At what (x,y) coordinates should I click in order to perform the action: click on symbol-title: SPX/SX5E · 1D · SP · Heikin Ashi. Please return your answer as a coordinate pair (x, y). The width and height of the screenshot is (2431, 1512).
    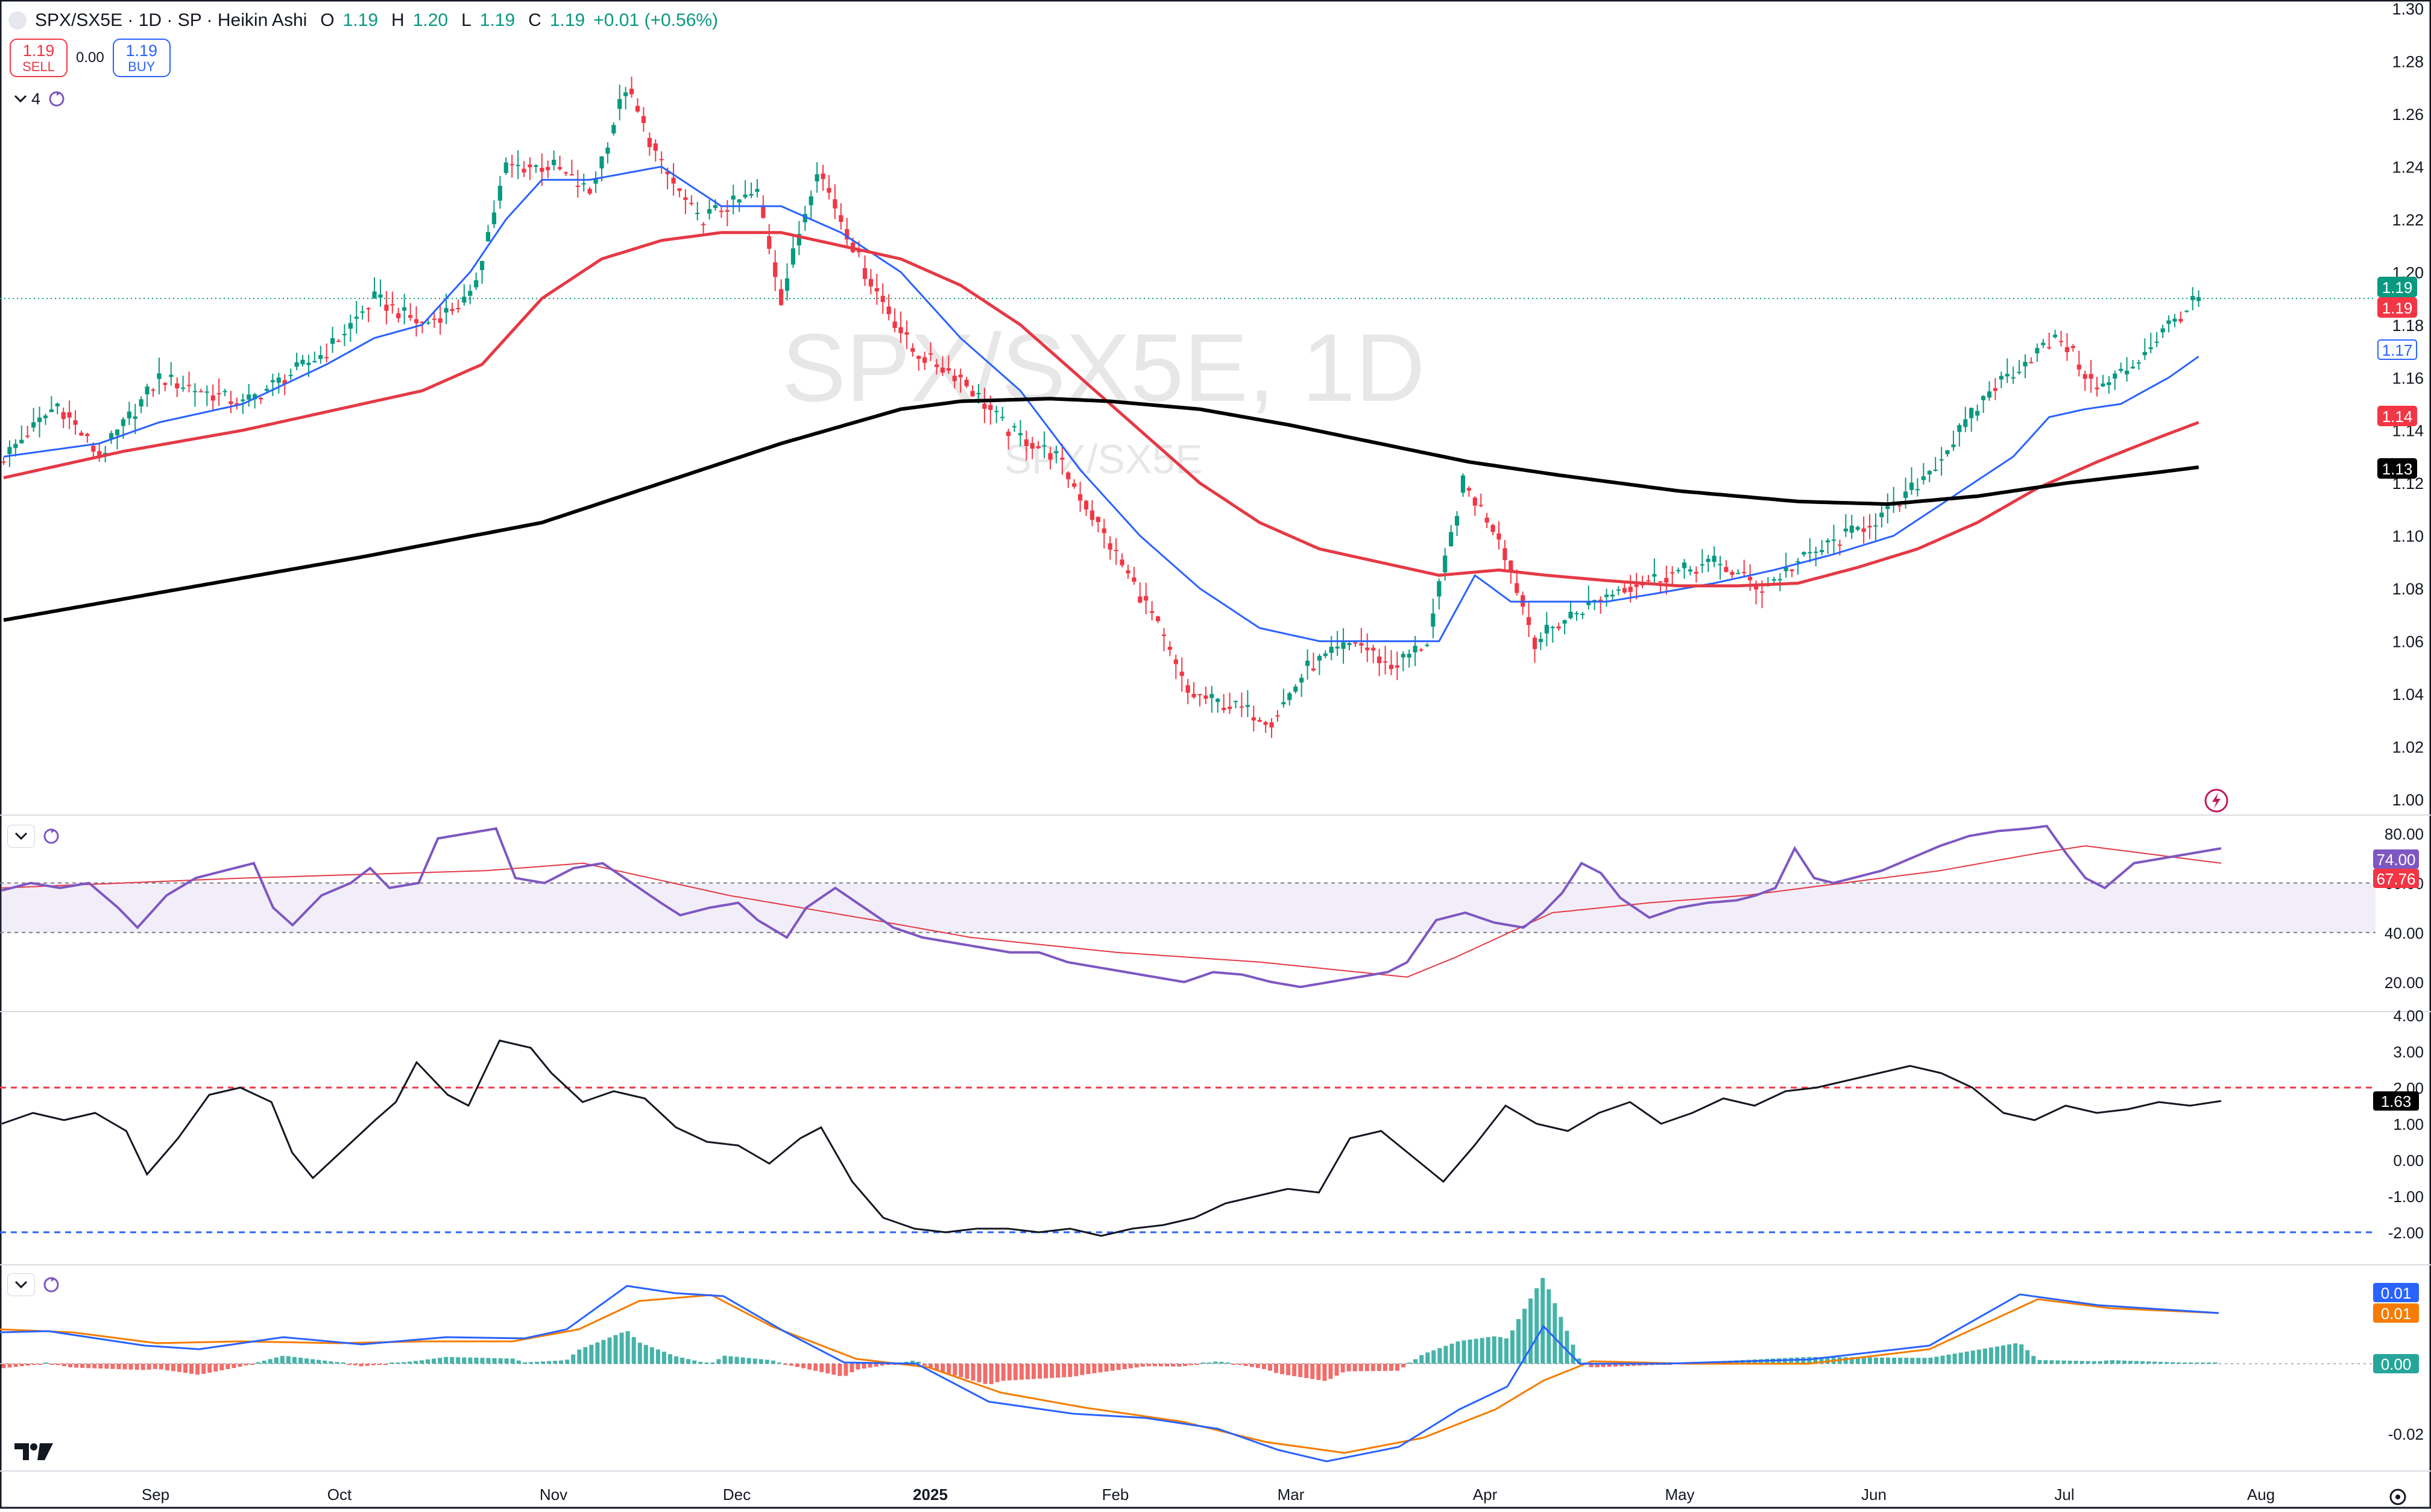
    Looking at the image, I should click on (171, 20).